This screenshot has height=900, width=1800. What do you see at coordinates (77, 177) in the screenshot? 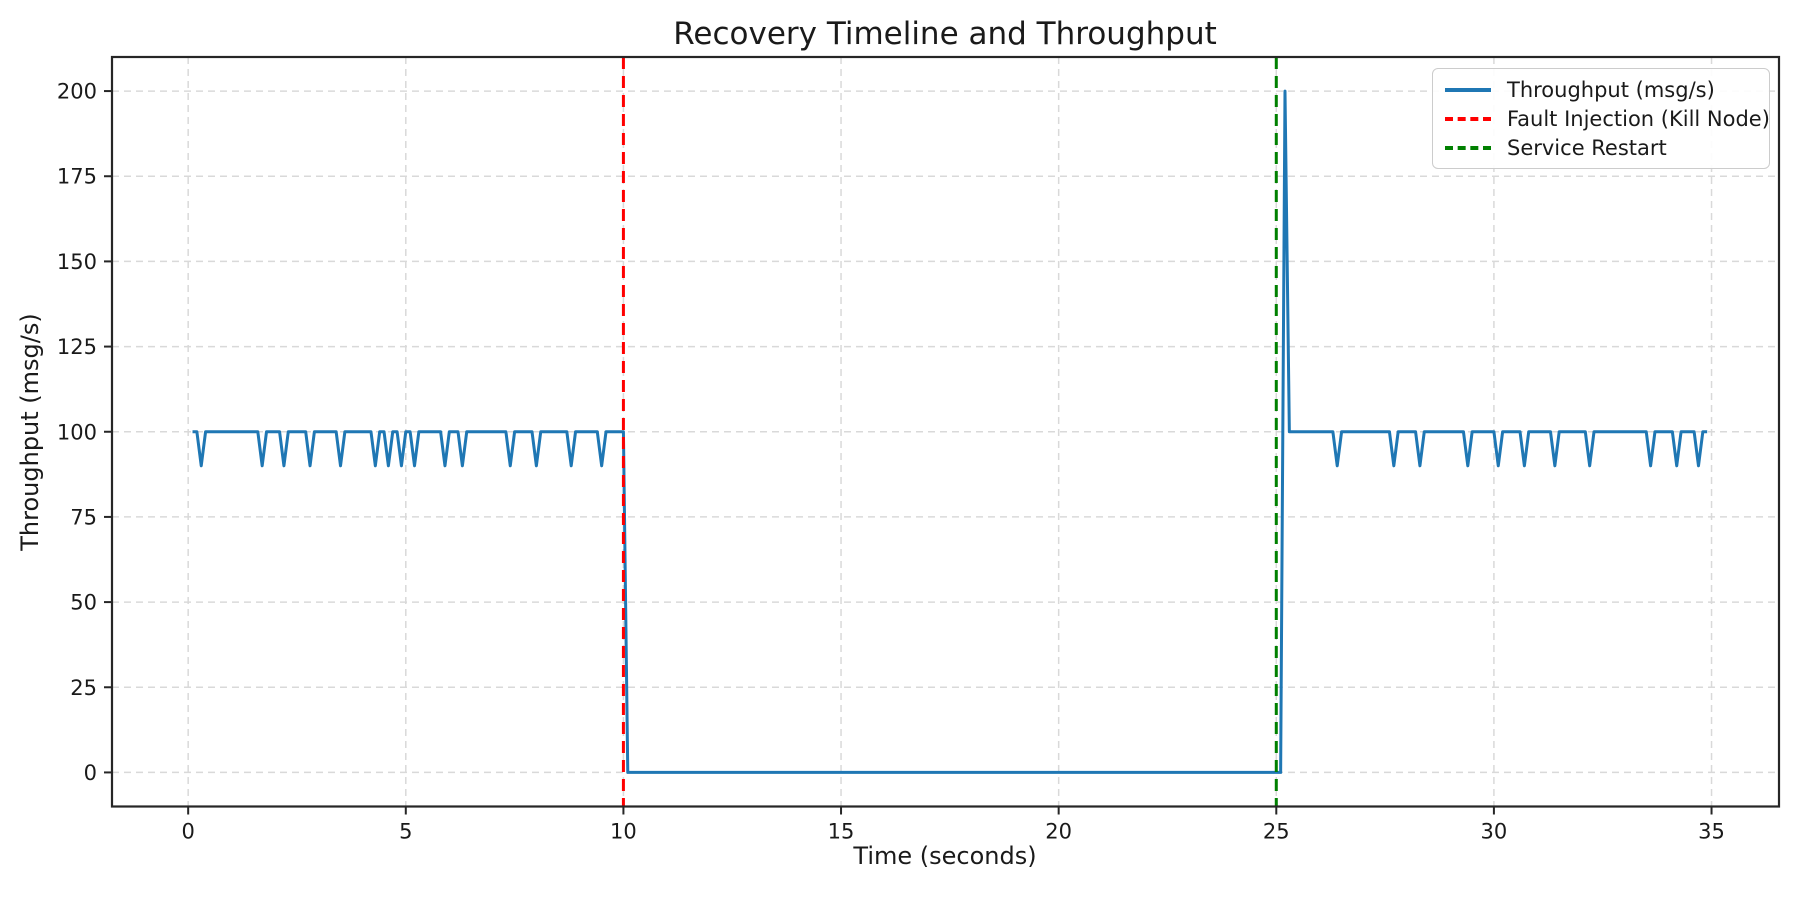
I see `y-tick-label: 175` at bounding box center [77, 177].